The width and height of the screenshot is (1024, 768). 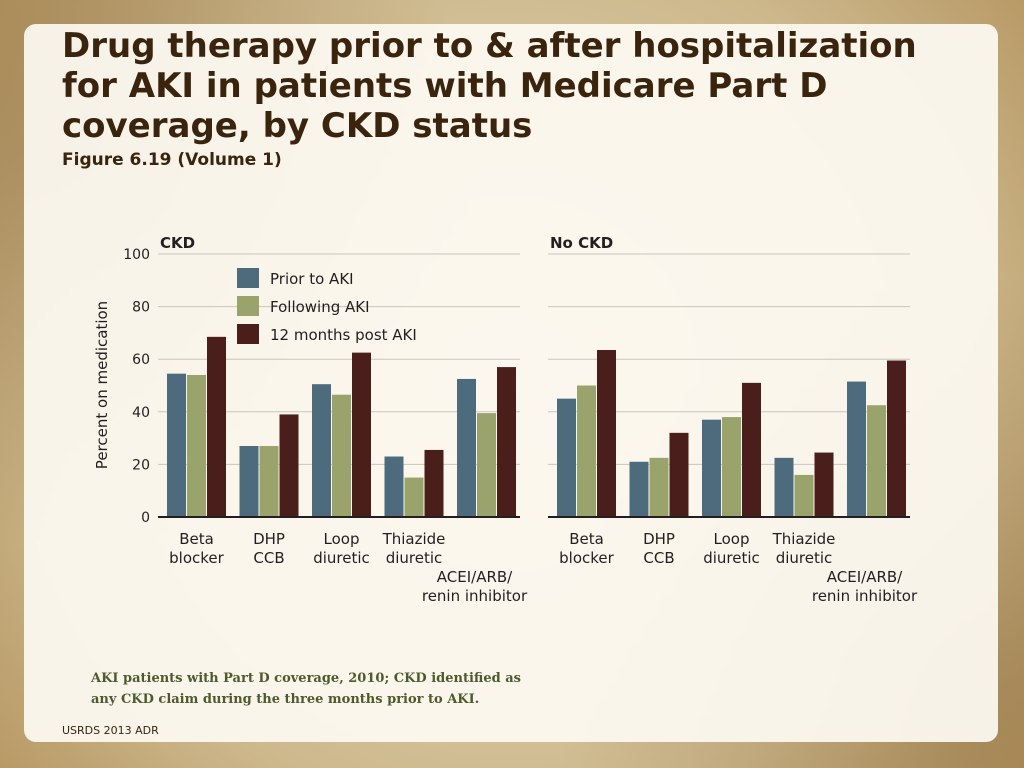 I want to click on figure-subtitle: Figure 6.19 (Volume 1), so click(x=172, y=160).